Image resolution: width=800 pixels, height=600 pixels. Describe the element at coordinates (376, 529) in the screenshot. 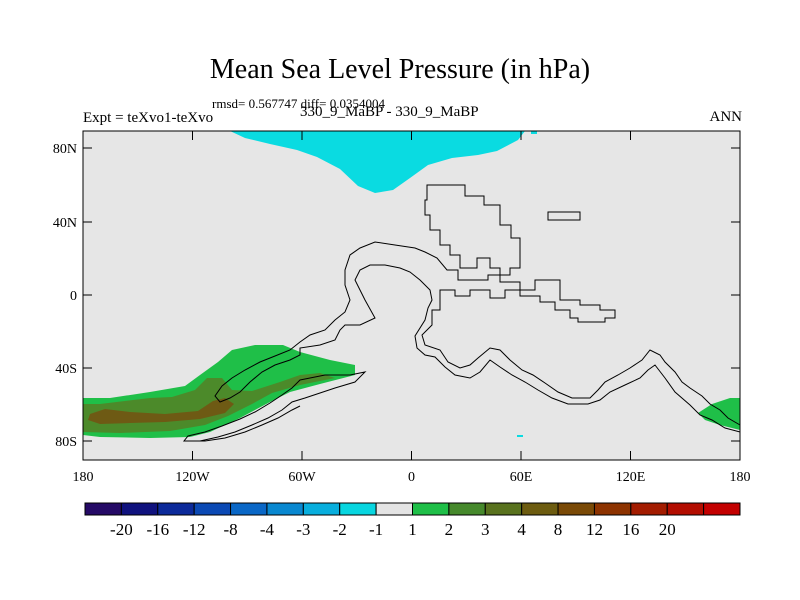

I see `colorbar-label: -1` at that location.